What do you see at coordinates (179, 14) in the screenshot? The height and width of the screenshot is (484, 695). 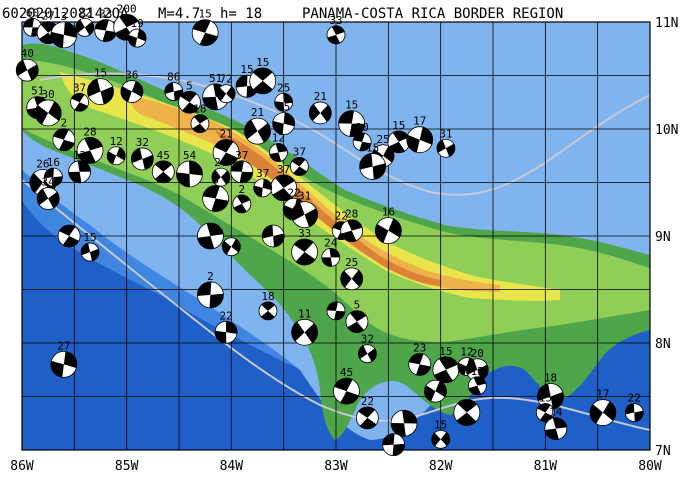 I see `header-magnitude: M=4.7` at bounding box center [179, 14].